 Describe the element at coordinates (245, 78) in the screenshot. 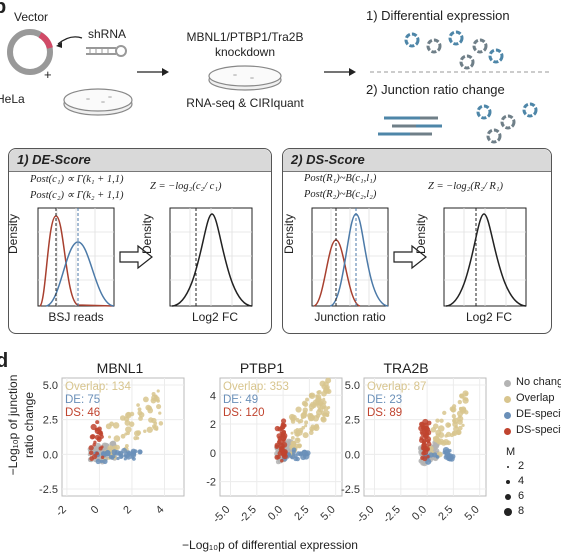

I see `knockdown-dish-icon` at that location.